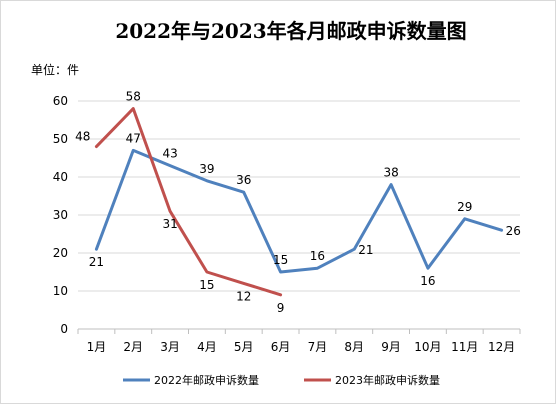  What do you see at coordinates (387, 380) in the screenshot?
I see `legend-label: 2023年邮政申诉数量` at bounding box center [387, 380].